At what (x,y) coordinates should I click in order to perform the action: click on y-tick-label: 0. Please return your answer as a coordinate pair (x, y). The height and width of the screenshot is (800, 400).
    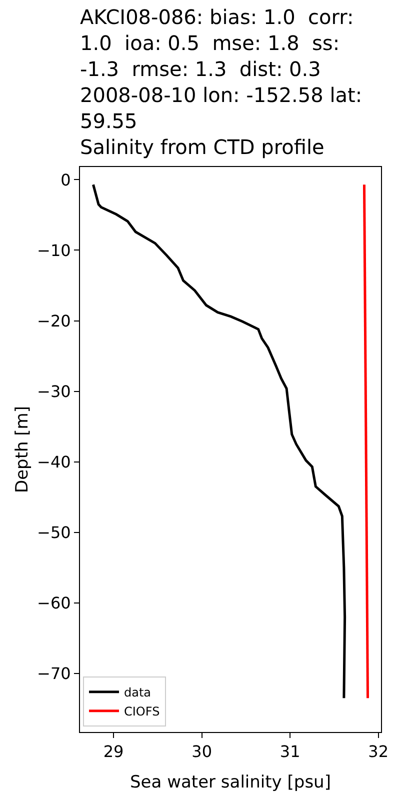
    Looking at the image, I should click on (65, 180).